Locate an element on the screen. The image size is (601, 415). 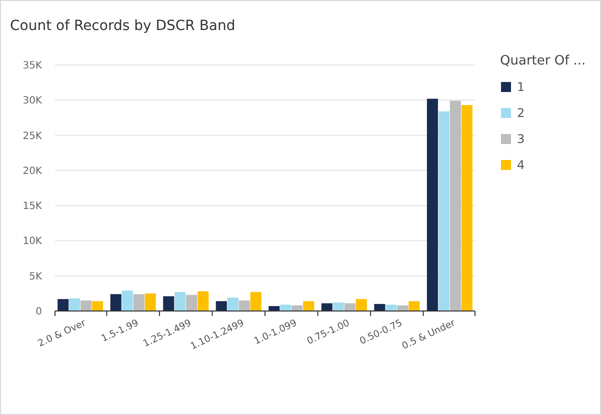
y-tick-label: 10K is located at coordinates (32, 242).